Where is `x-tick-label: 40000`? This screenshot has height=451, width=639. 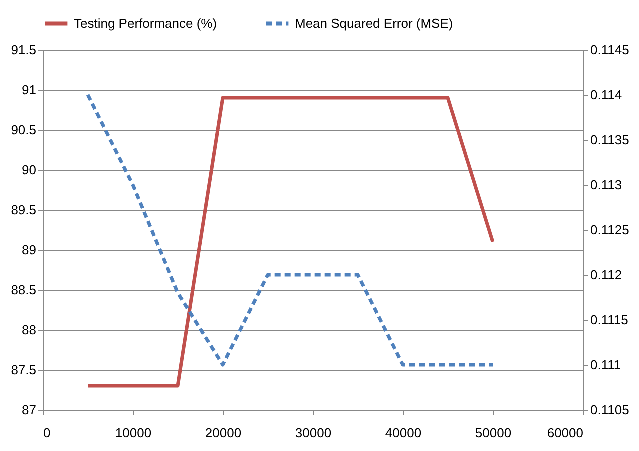 x-tick-label: 40000 is located at coordinates (403, 433).